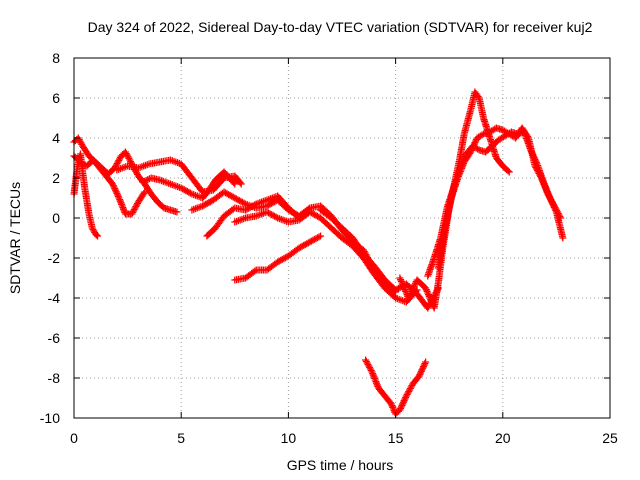 The height and width of the screenshot is (480, 640). What do you see at coordinates (610, 438) in the screenshot?
I see `x-tick-label: 25` at bounding box center [610, 438].